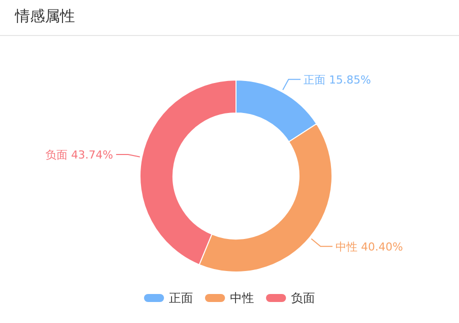 Image resolution: width=459 pixels, height=323 pixels. I want to click on chart-title: 情感属性, so click(44, 16).